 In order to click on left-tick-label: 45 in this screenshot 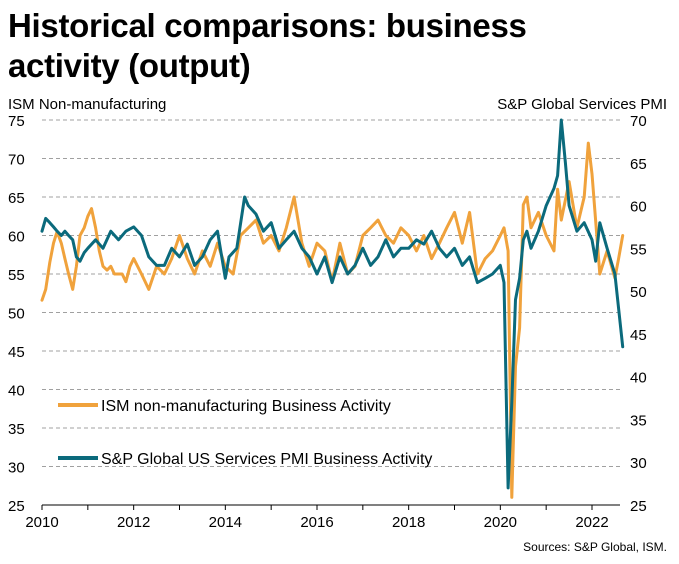, I will do `click(16, 352)`.